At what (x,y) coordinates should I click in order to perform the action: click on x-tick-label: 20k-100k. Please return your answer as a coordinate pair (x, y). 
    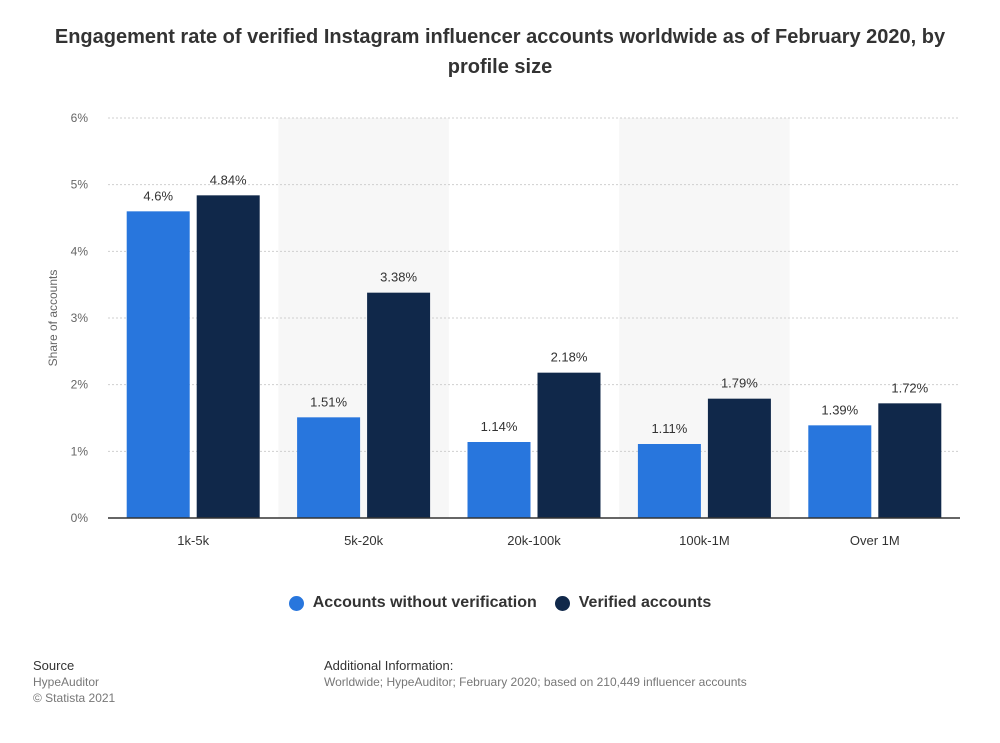
    Looking at the image, I should click on (534, 540).